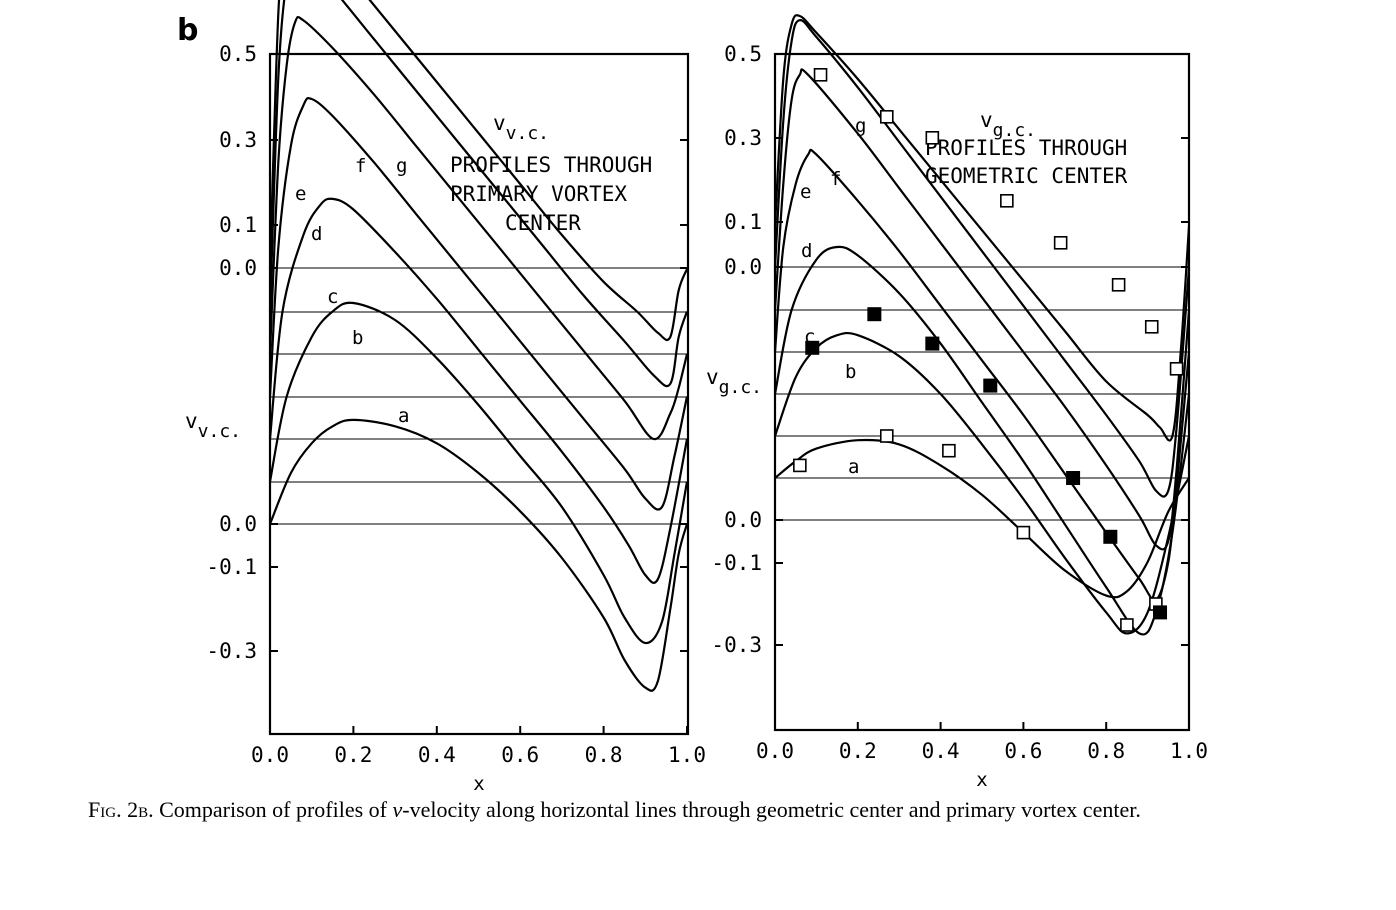 Image resolution: width=1396 pixels, height=910 pixels. I want to click on profile-curve-e, so click(478, 228).